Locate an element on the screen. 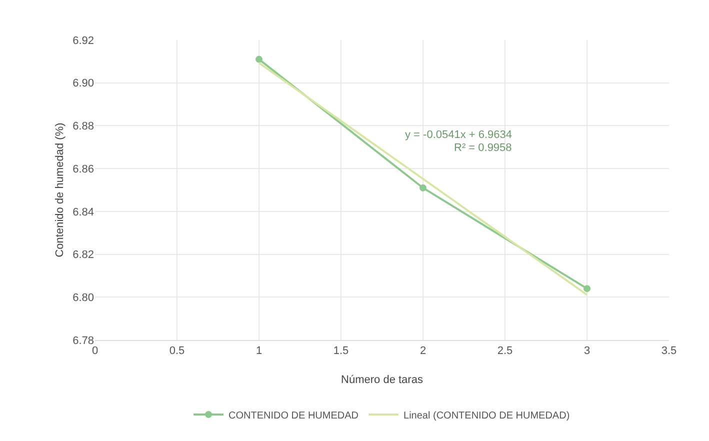 The width and height of the screenshot is (709, 441). y-tick-label: 6.78 is located at coordinates (83, 340).